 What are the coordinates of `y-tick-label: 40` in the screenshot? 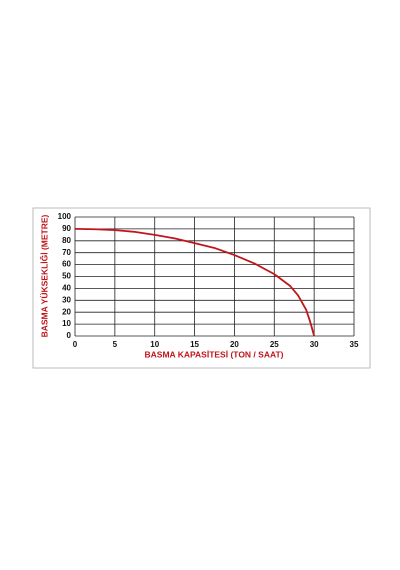 It's located at (66, 288).